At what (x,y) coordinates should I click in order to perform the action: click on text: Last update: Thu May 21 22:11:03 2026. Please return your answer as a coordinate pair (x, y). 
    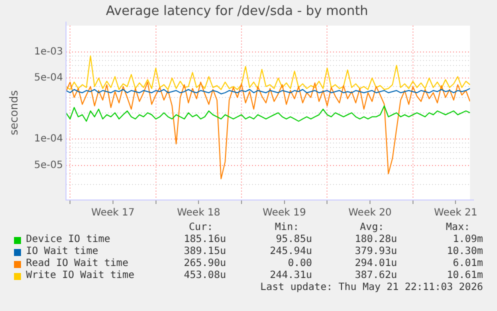
    Looking at the image, I should click on (371, 288).